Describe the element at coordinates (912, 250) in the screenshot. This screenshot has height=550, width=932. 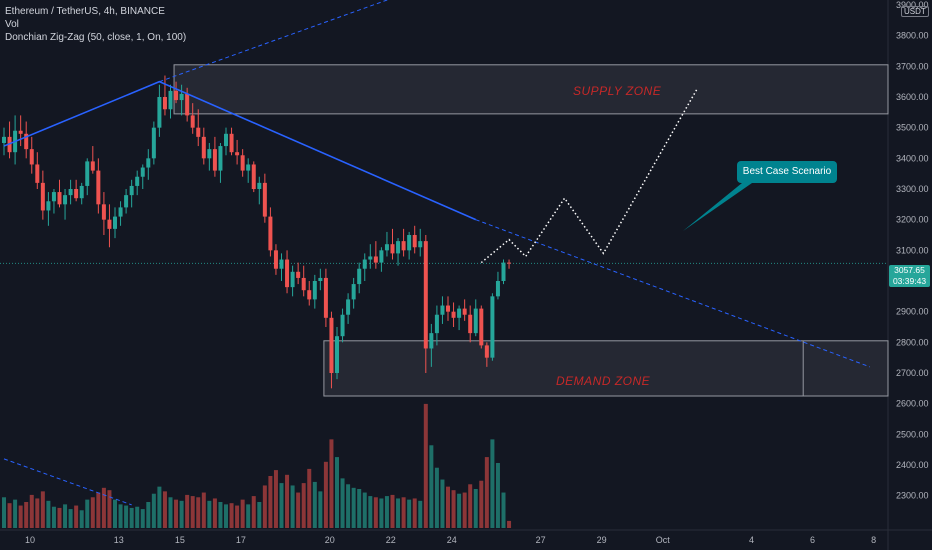
I see `y-tick-label: 3100.00` at that location.